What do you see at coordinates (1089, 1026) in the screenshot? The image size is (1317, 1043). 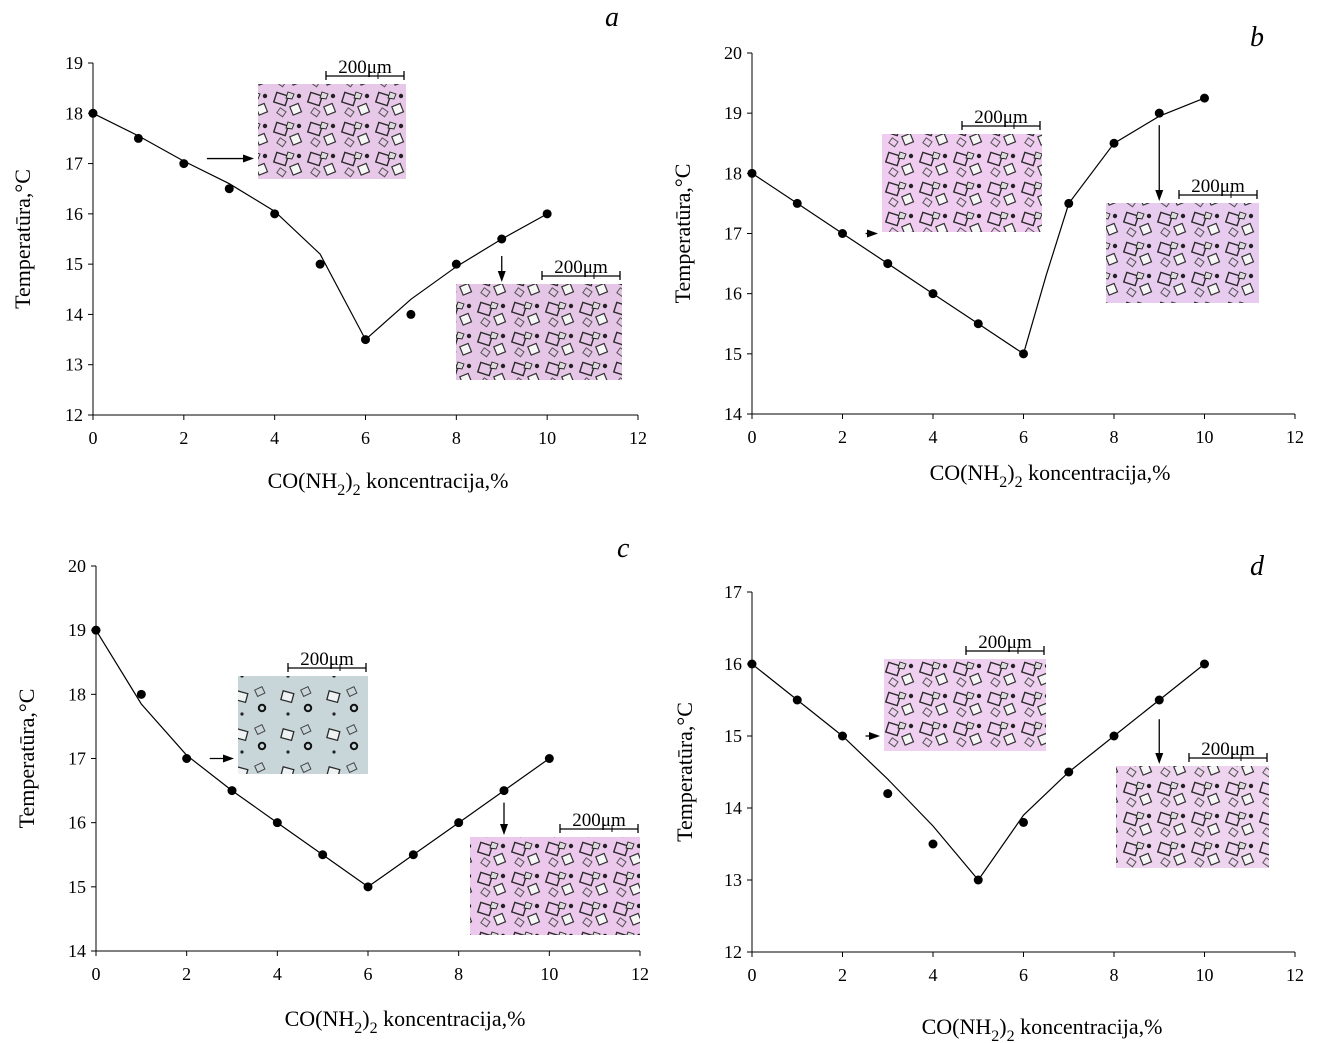 I see `x-axis-label-part: koncentracija,%` at bounding box center [1089, 1026].